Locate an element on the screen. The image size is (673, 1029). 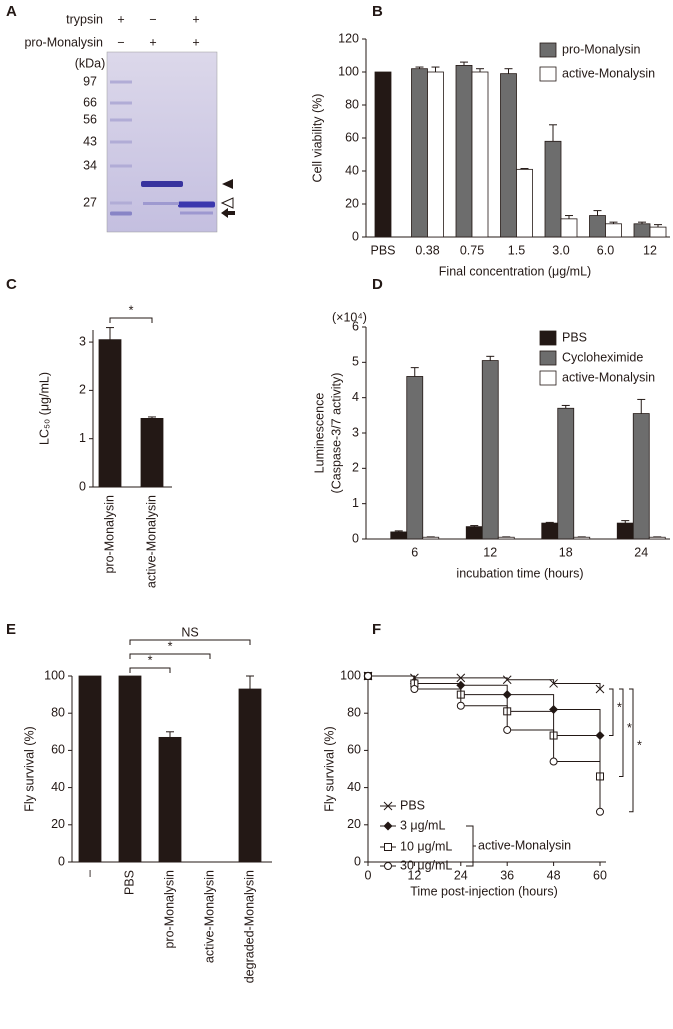
panel-label: F is located at coordinates (376, 629).